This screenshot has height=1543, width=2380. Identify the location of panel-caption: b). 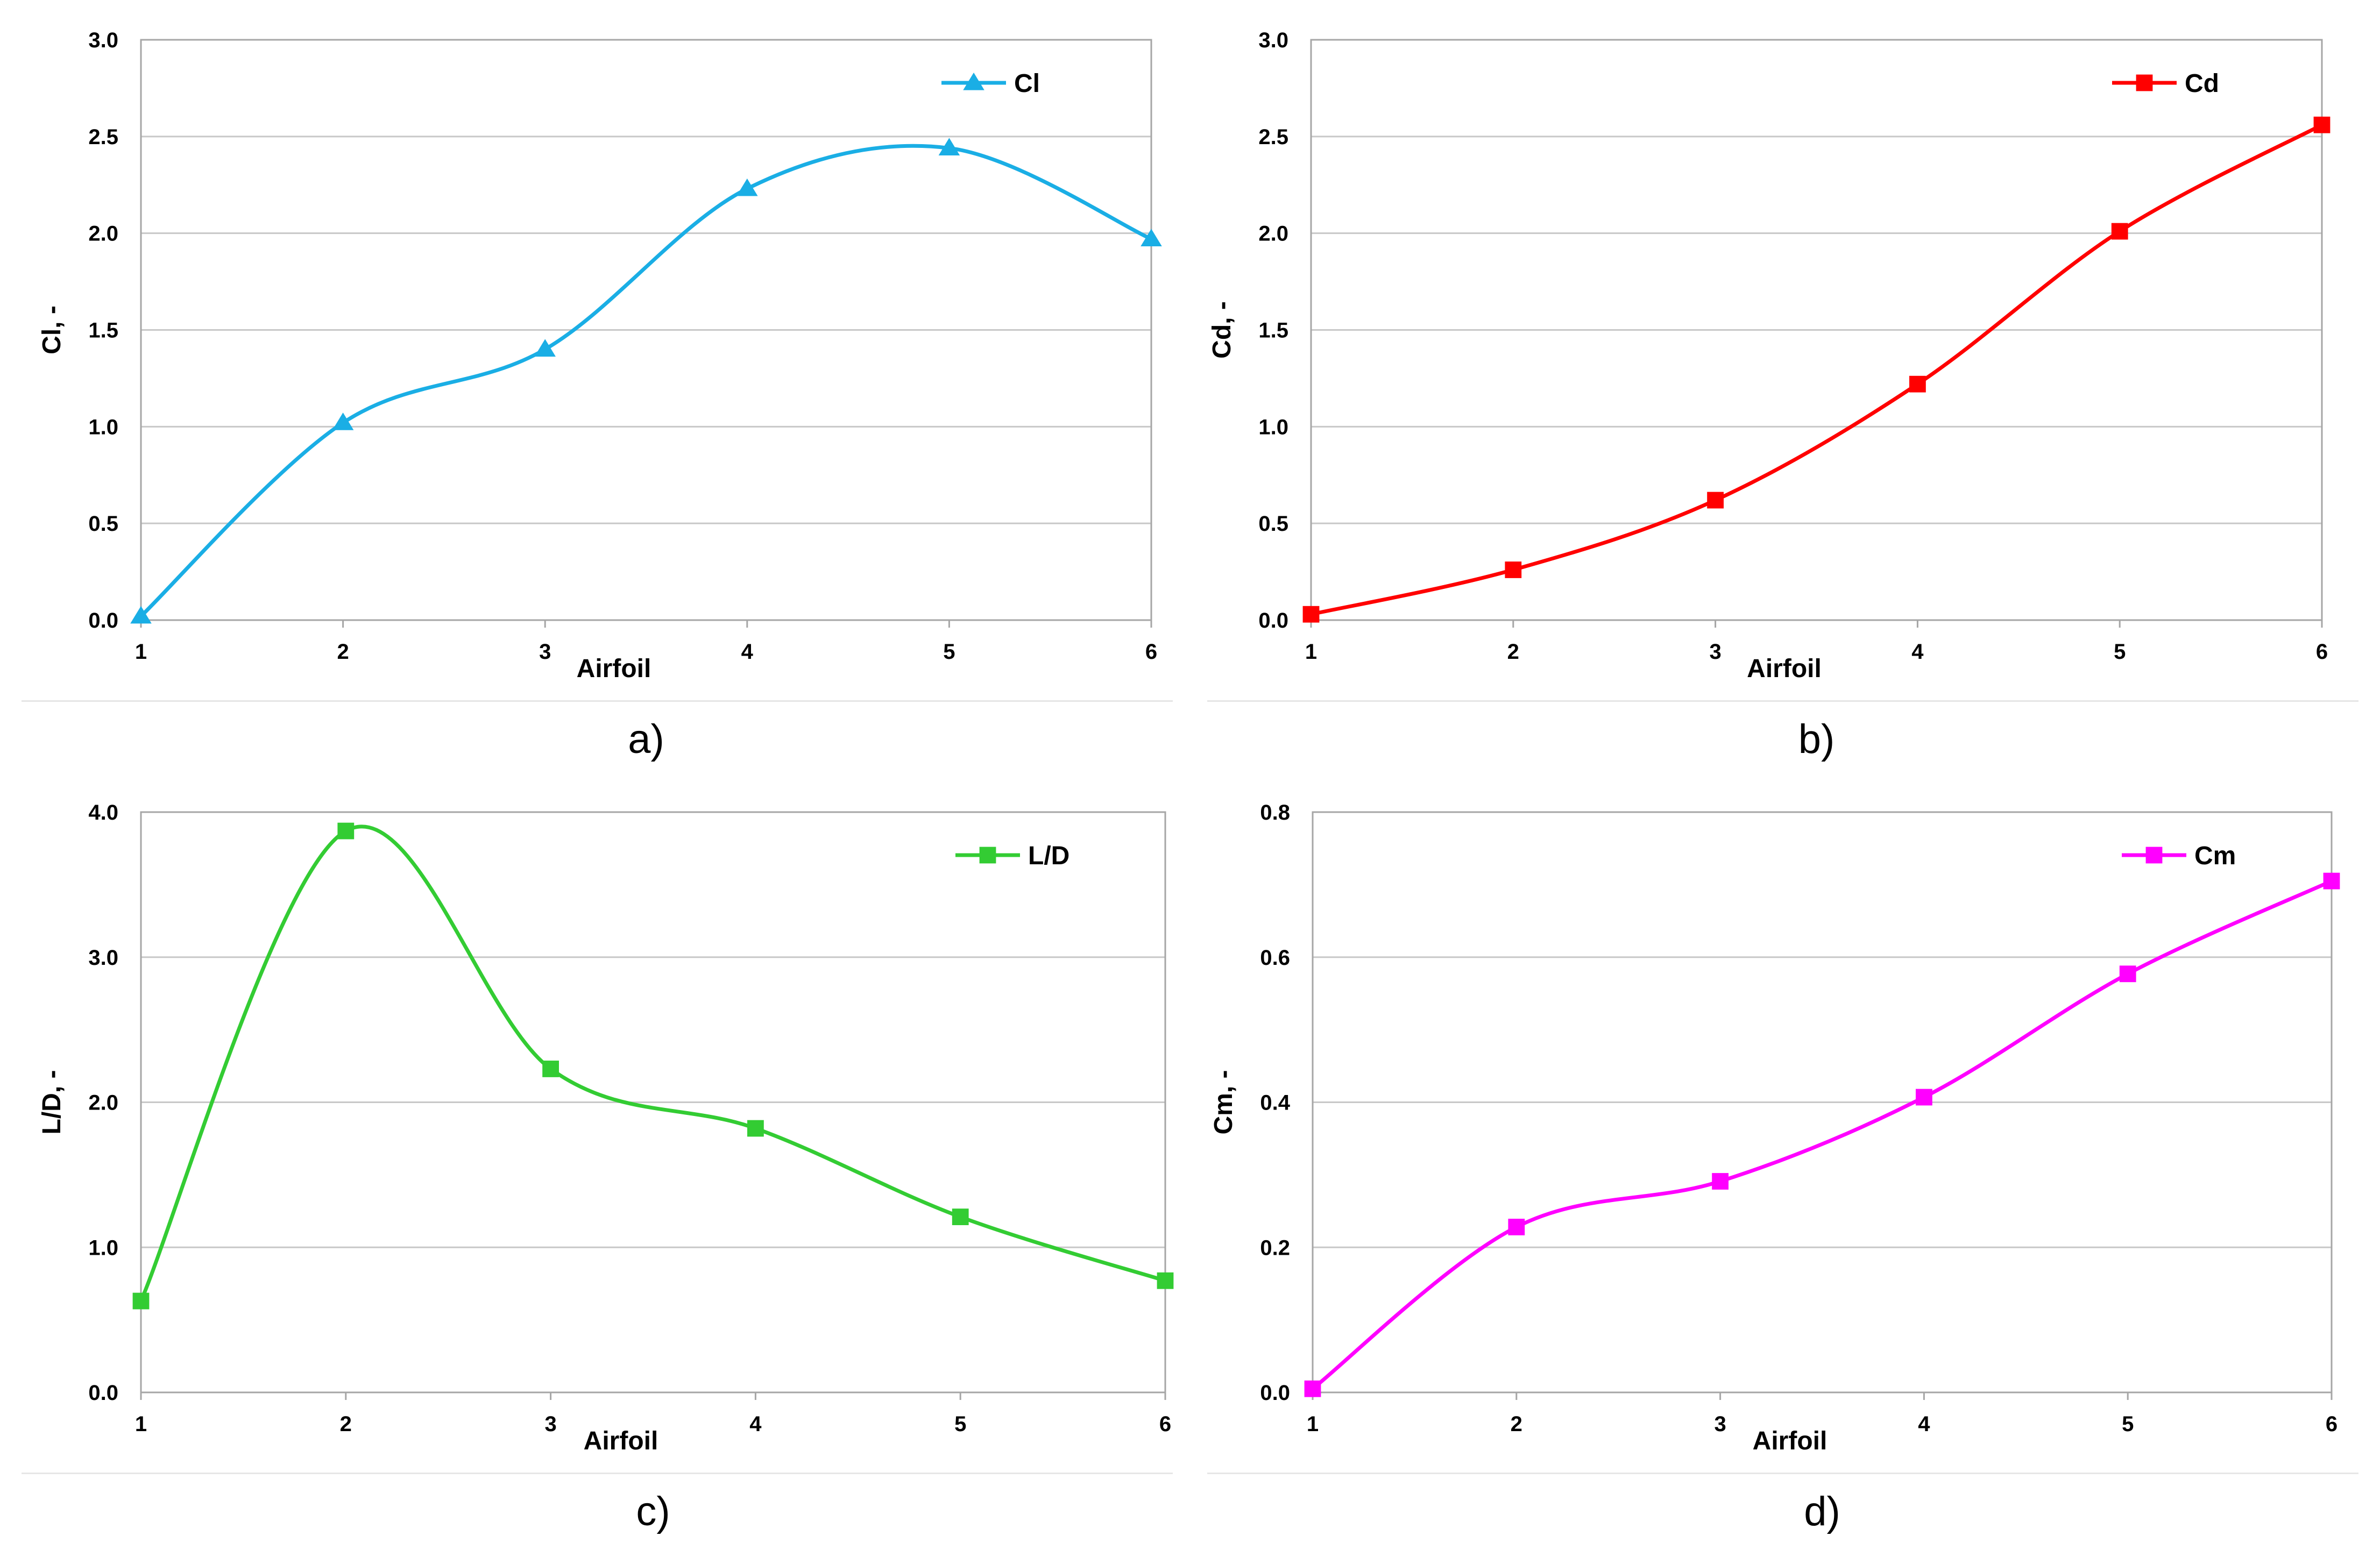
(1816, 739).